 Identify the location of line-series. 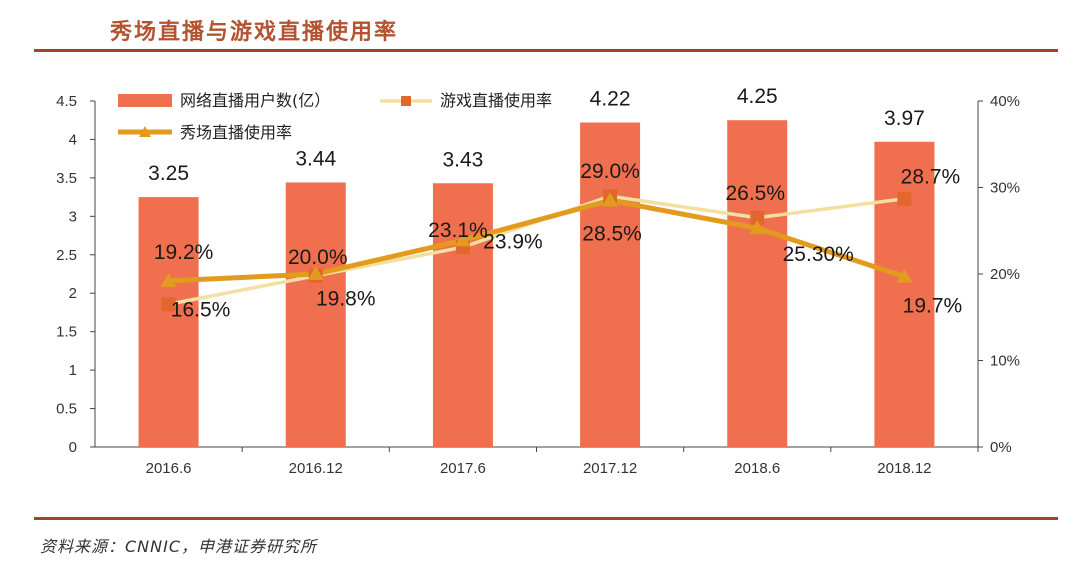
(536, 250).